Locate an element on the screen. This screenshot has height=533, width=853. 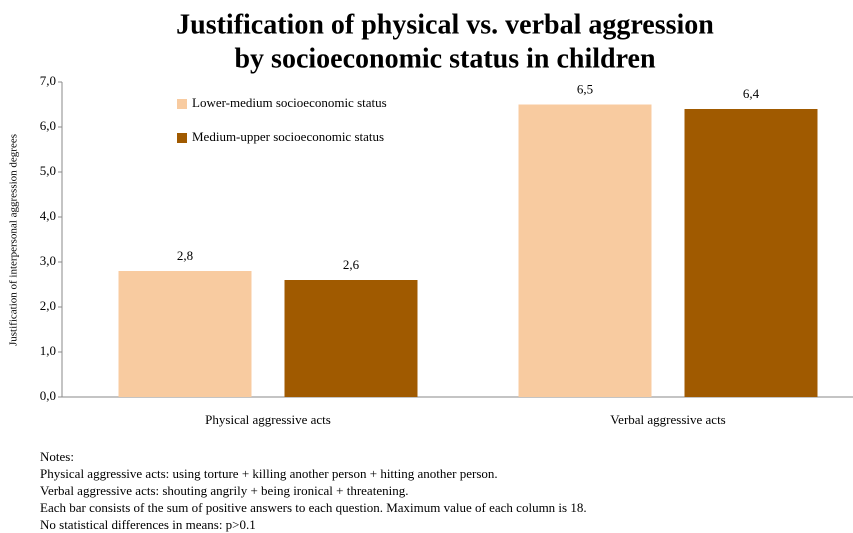
legend-label: Medium-upper socioeconomic status is located at coordinates (288, 136).